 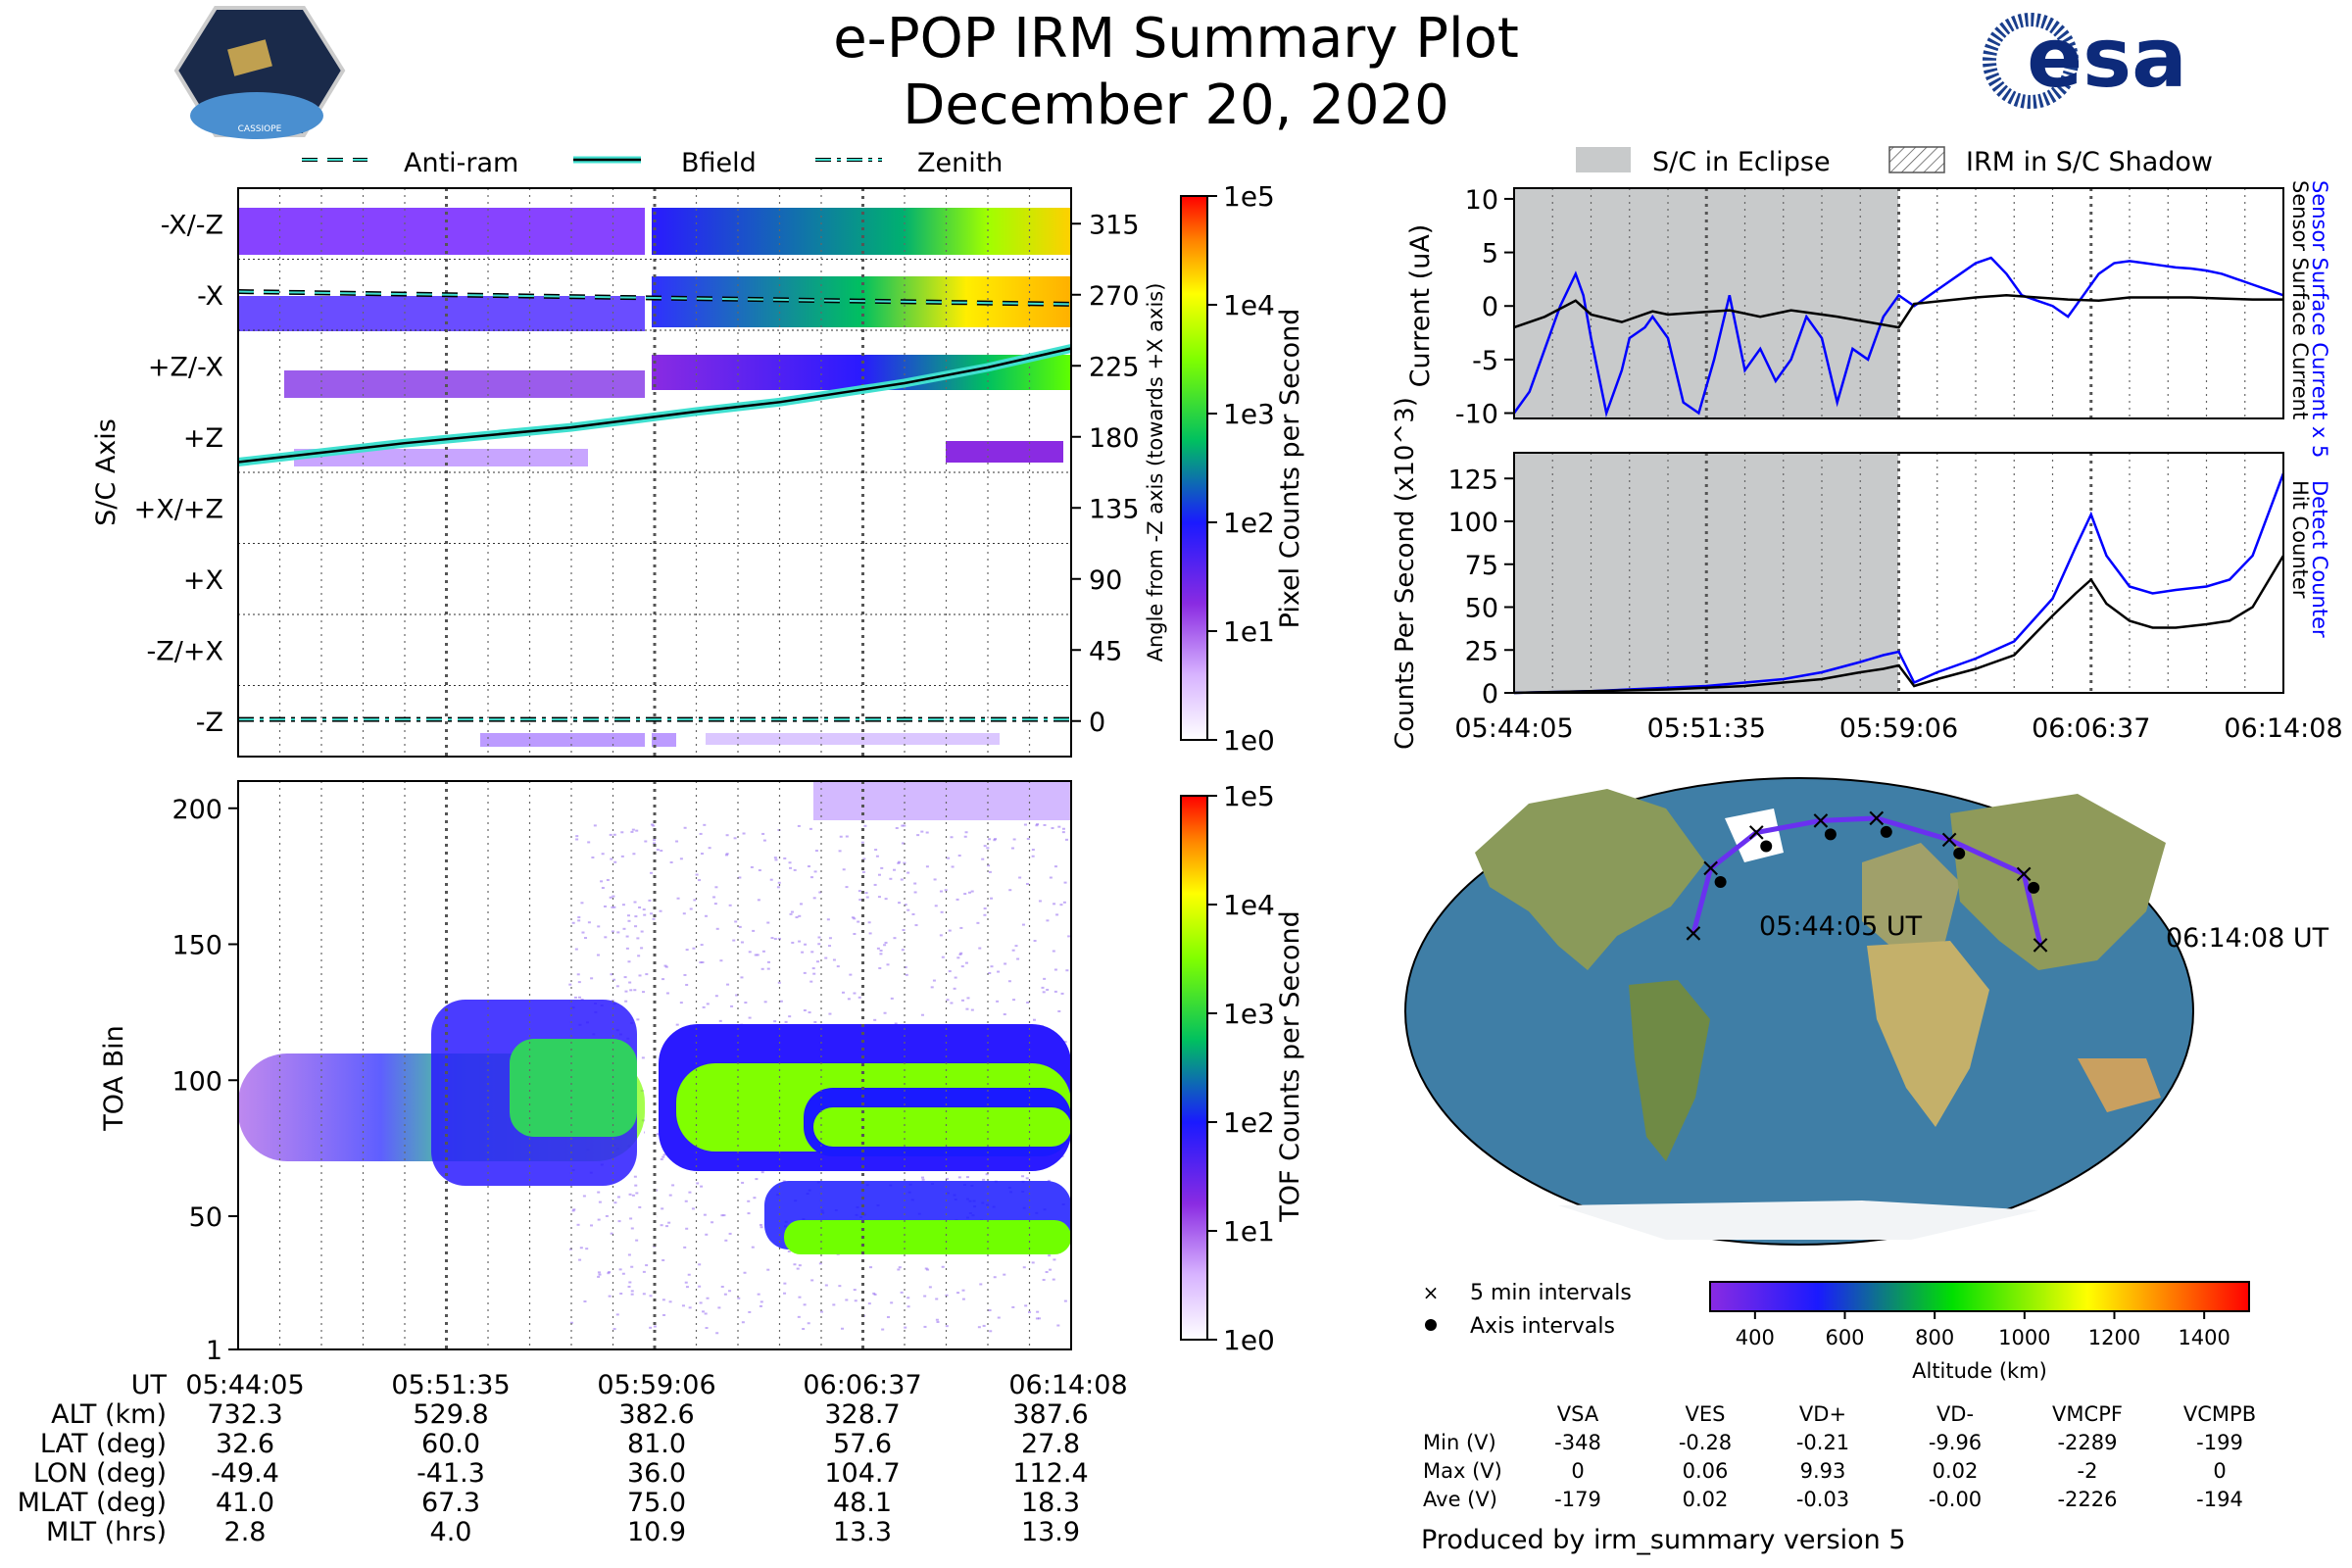 What do you see at coordinates (1249, 1122) in the screenshot?
I see `colorbar-tick-label: 1e2` at bounding box center [1249, 1122].